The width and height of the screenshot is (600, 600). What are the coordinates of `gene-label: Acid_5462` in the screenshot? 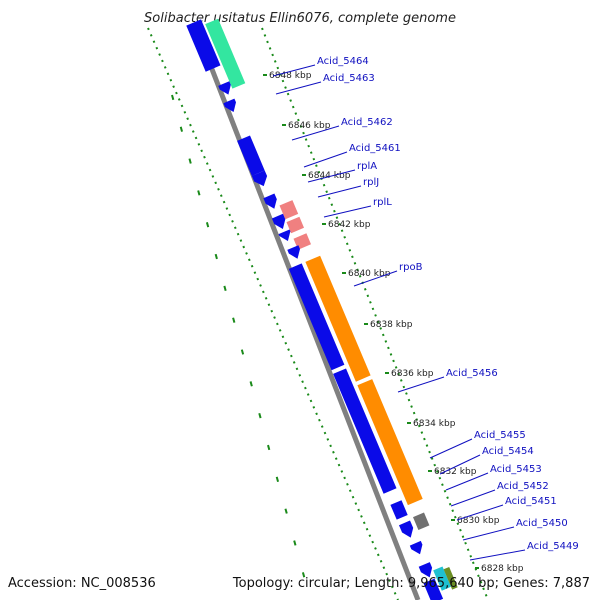 It's located at (367, 122).